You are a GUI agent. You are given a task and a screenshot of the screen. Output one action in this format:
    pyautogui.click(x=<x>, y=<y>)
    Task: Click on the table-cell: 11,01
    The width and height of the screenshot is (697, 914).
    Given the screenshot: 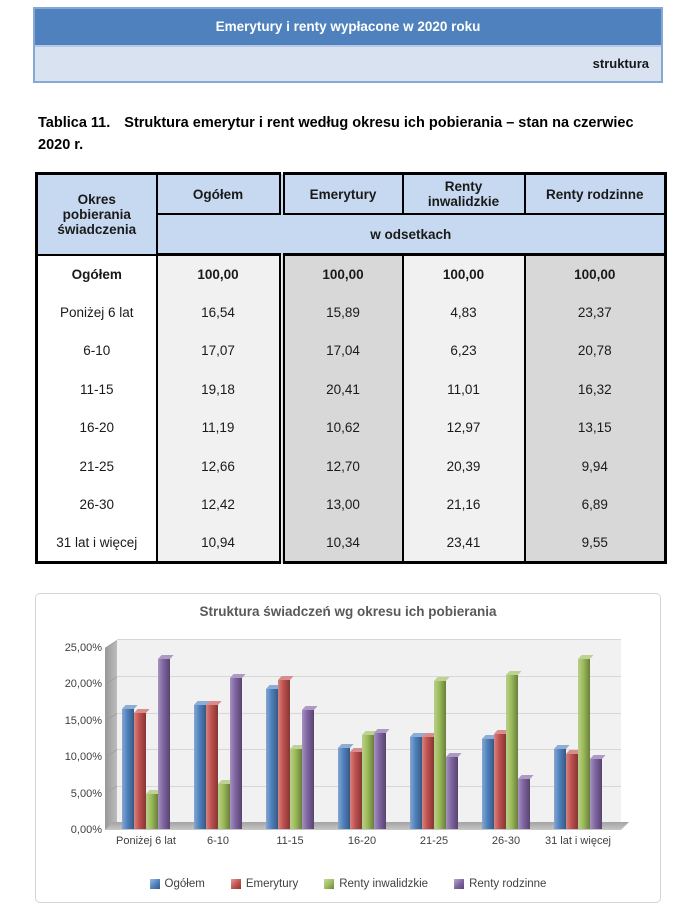 What is the action you would take?
    pyautogui.click(x=463, y=389)
    